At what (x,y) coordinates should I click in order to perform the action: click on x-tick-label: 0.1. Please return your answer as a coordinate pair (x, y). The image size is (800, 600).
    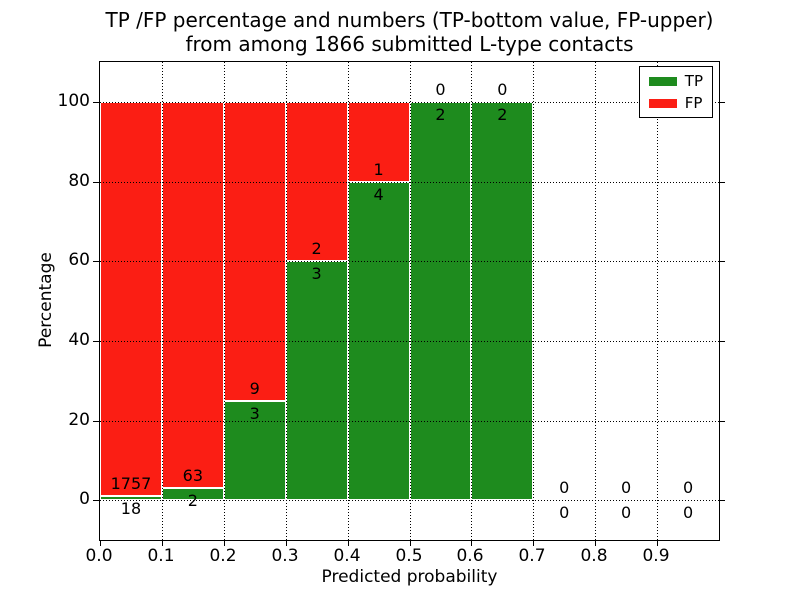
    Looking at the image, I should click on (161, 556).